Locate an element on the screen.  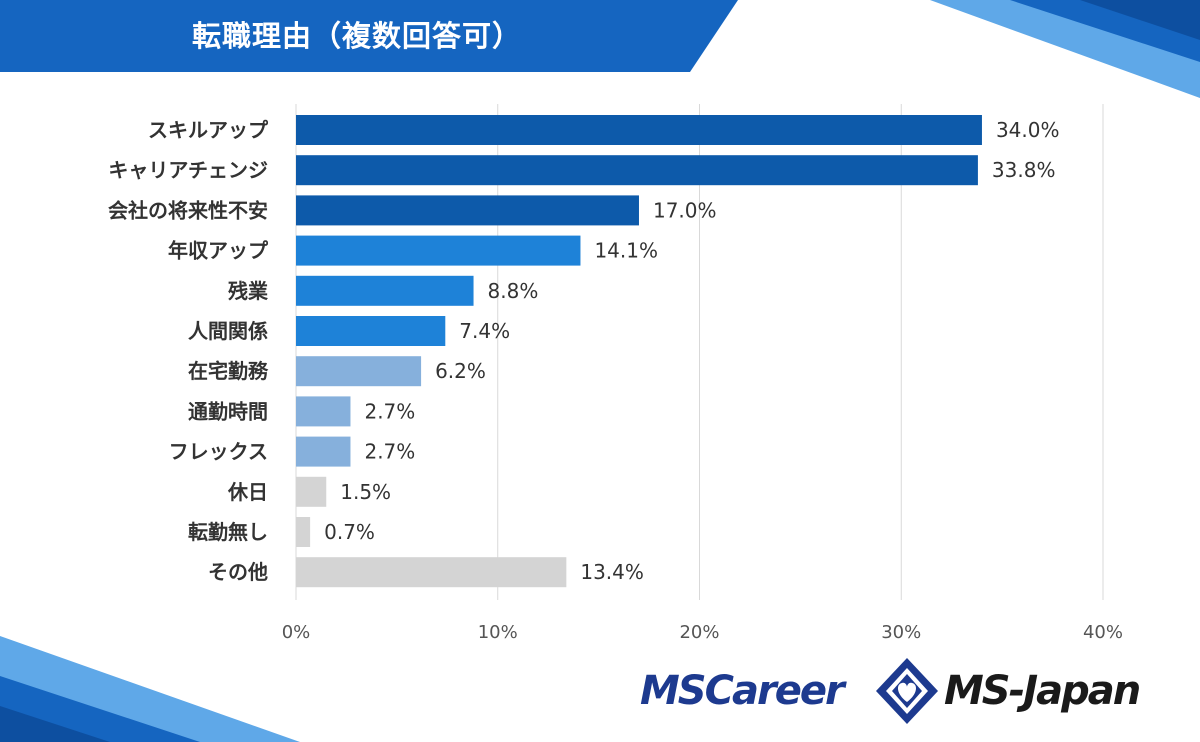
category-label: 転勤無し is located at coordinates (228, 532).